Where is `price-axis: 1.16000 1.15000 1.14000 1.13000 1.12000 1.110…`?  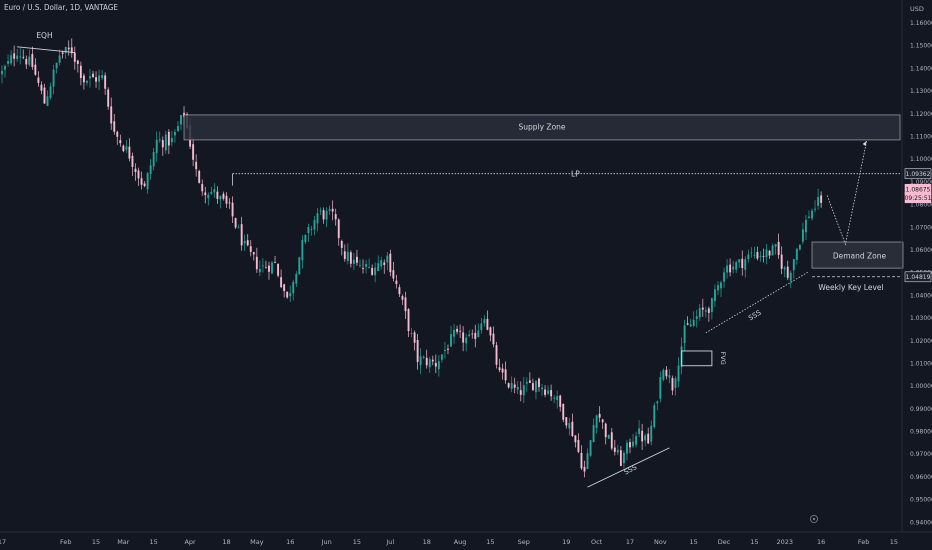 price-axis: 1.16000 1.15000 1.14000 1.13000 1.12000 1.110… is located at coordinates (921, 273).